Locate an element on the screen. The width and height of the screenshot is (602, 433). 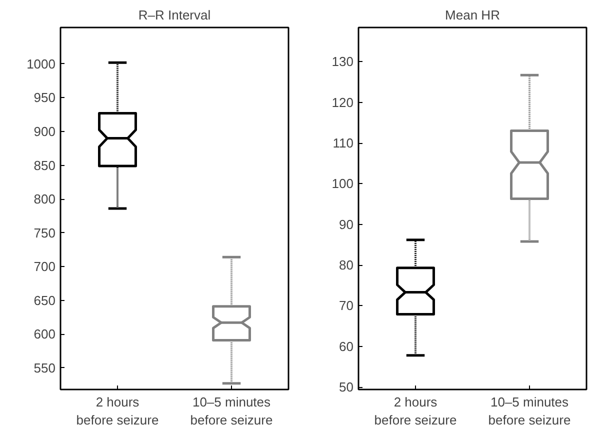
y-tick-label: 550 is located at coordinates (45, 368).